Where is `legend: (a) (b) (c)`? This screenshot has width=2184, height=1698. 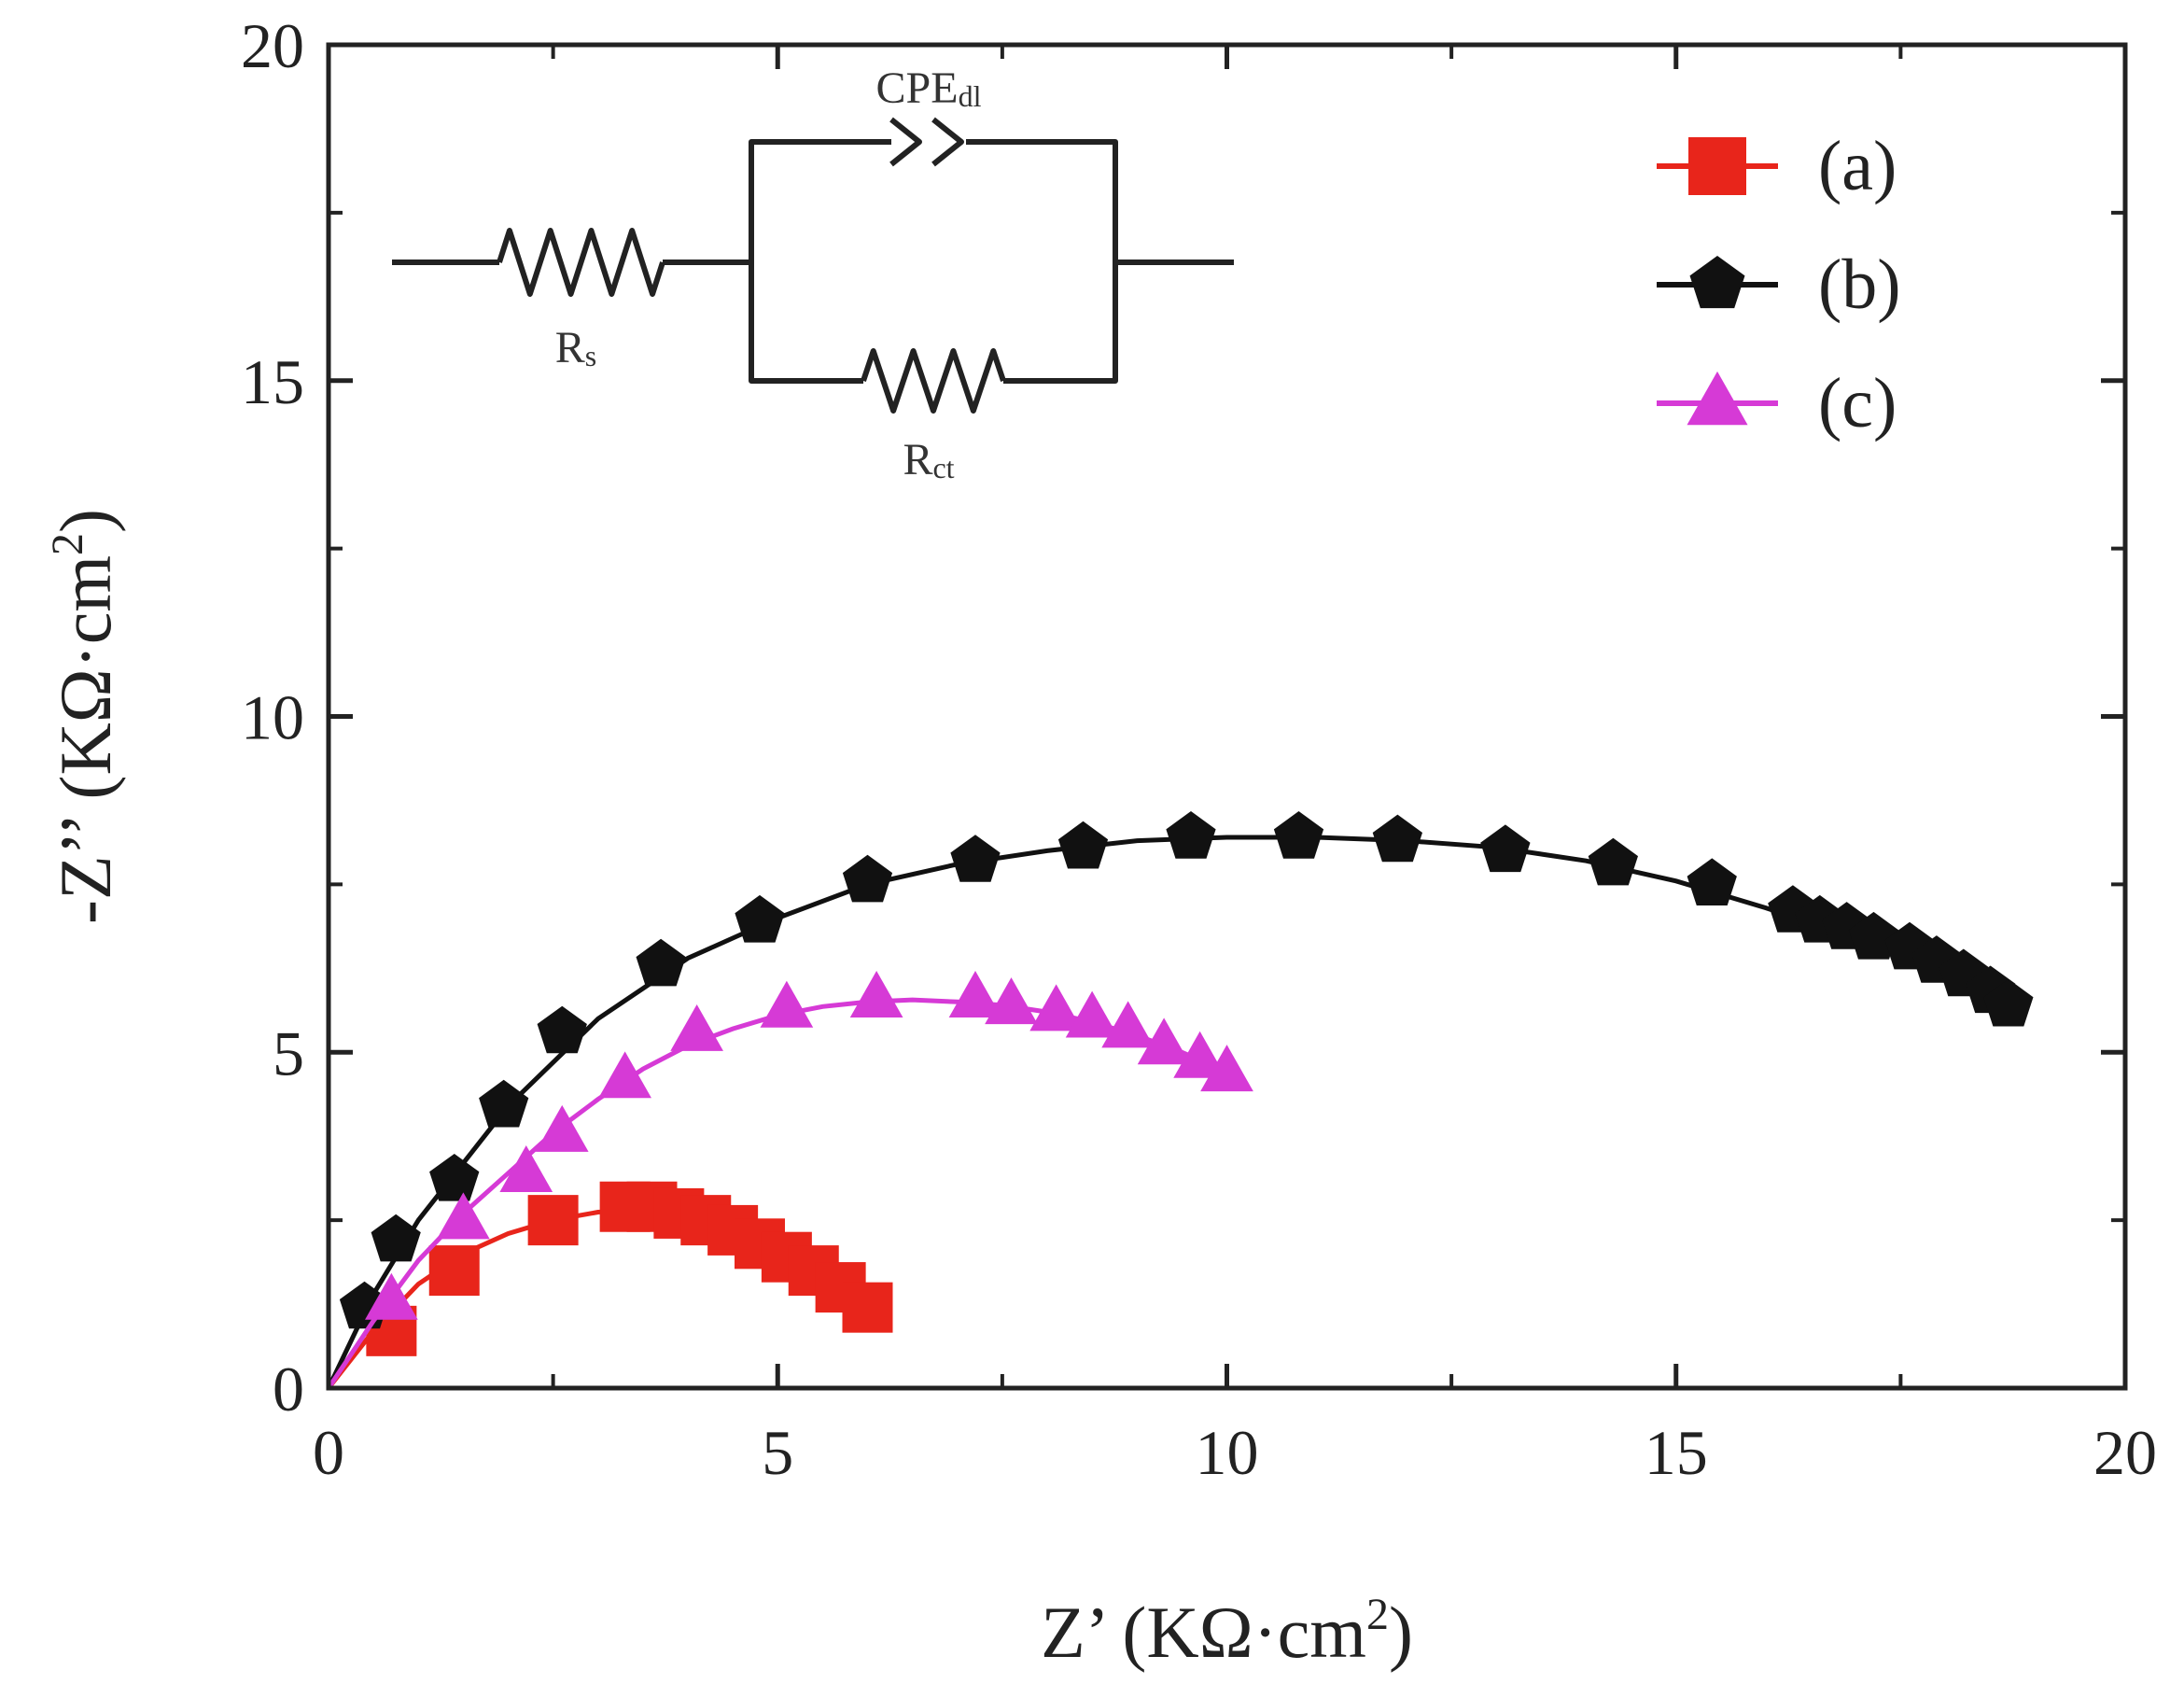
legend: (a) (b) (c) is located at coordinates (1779, 285).